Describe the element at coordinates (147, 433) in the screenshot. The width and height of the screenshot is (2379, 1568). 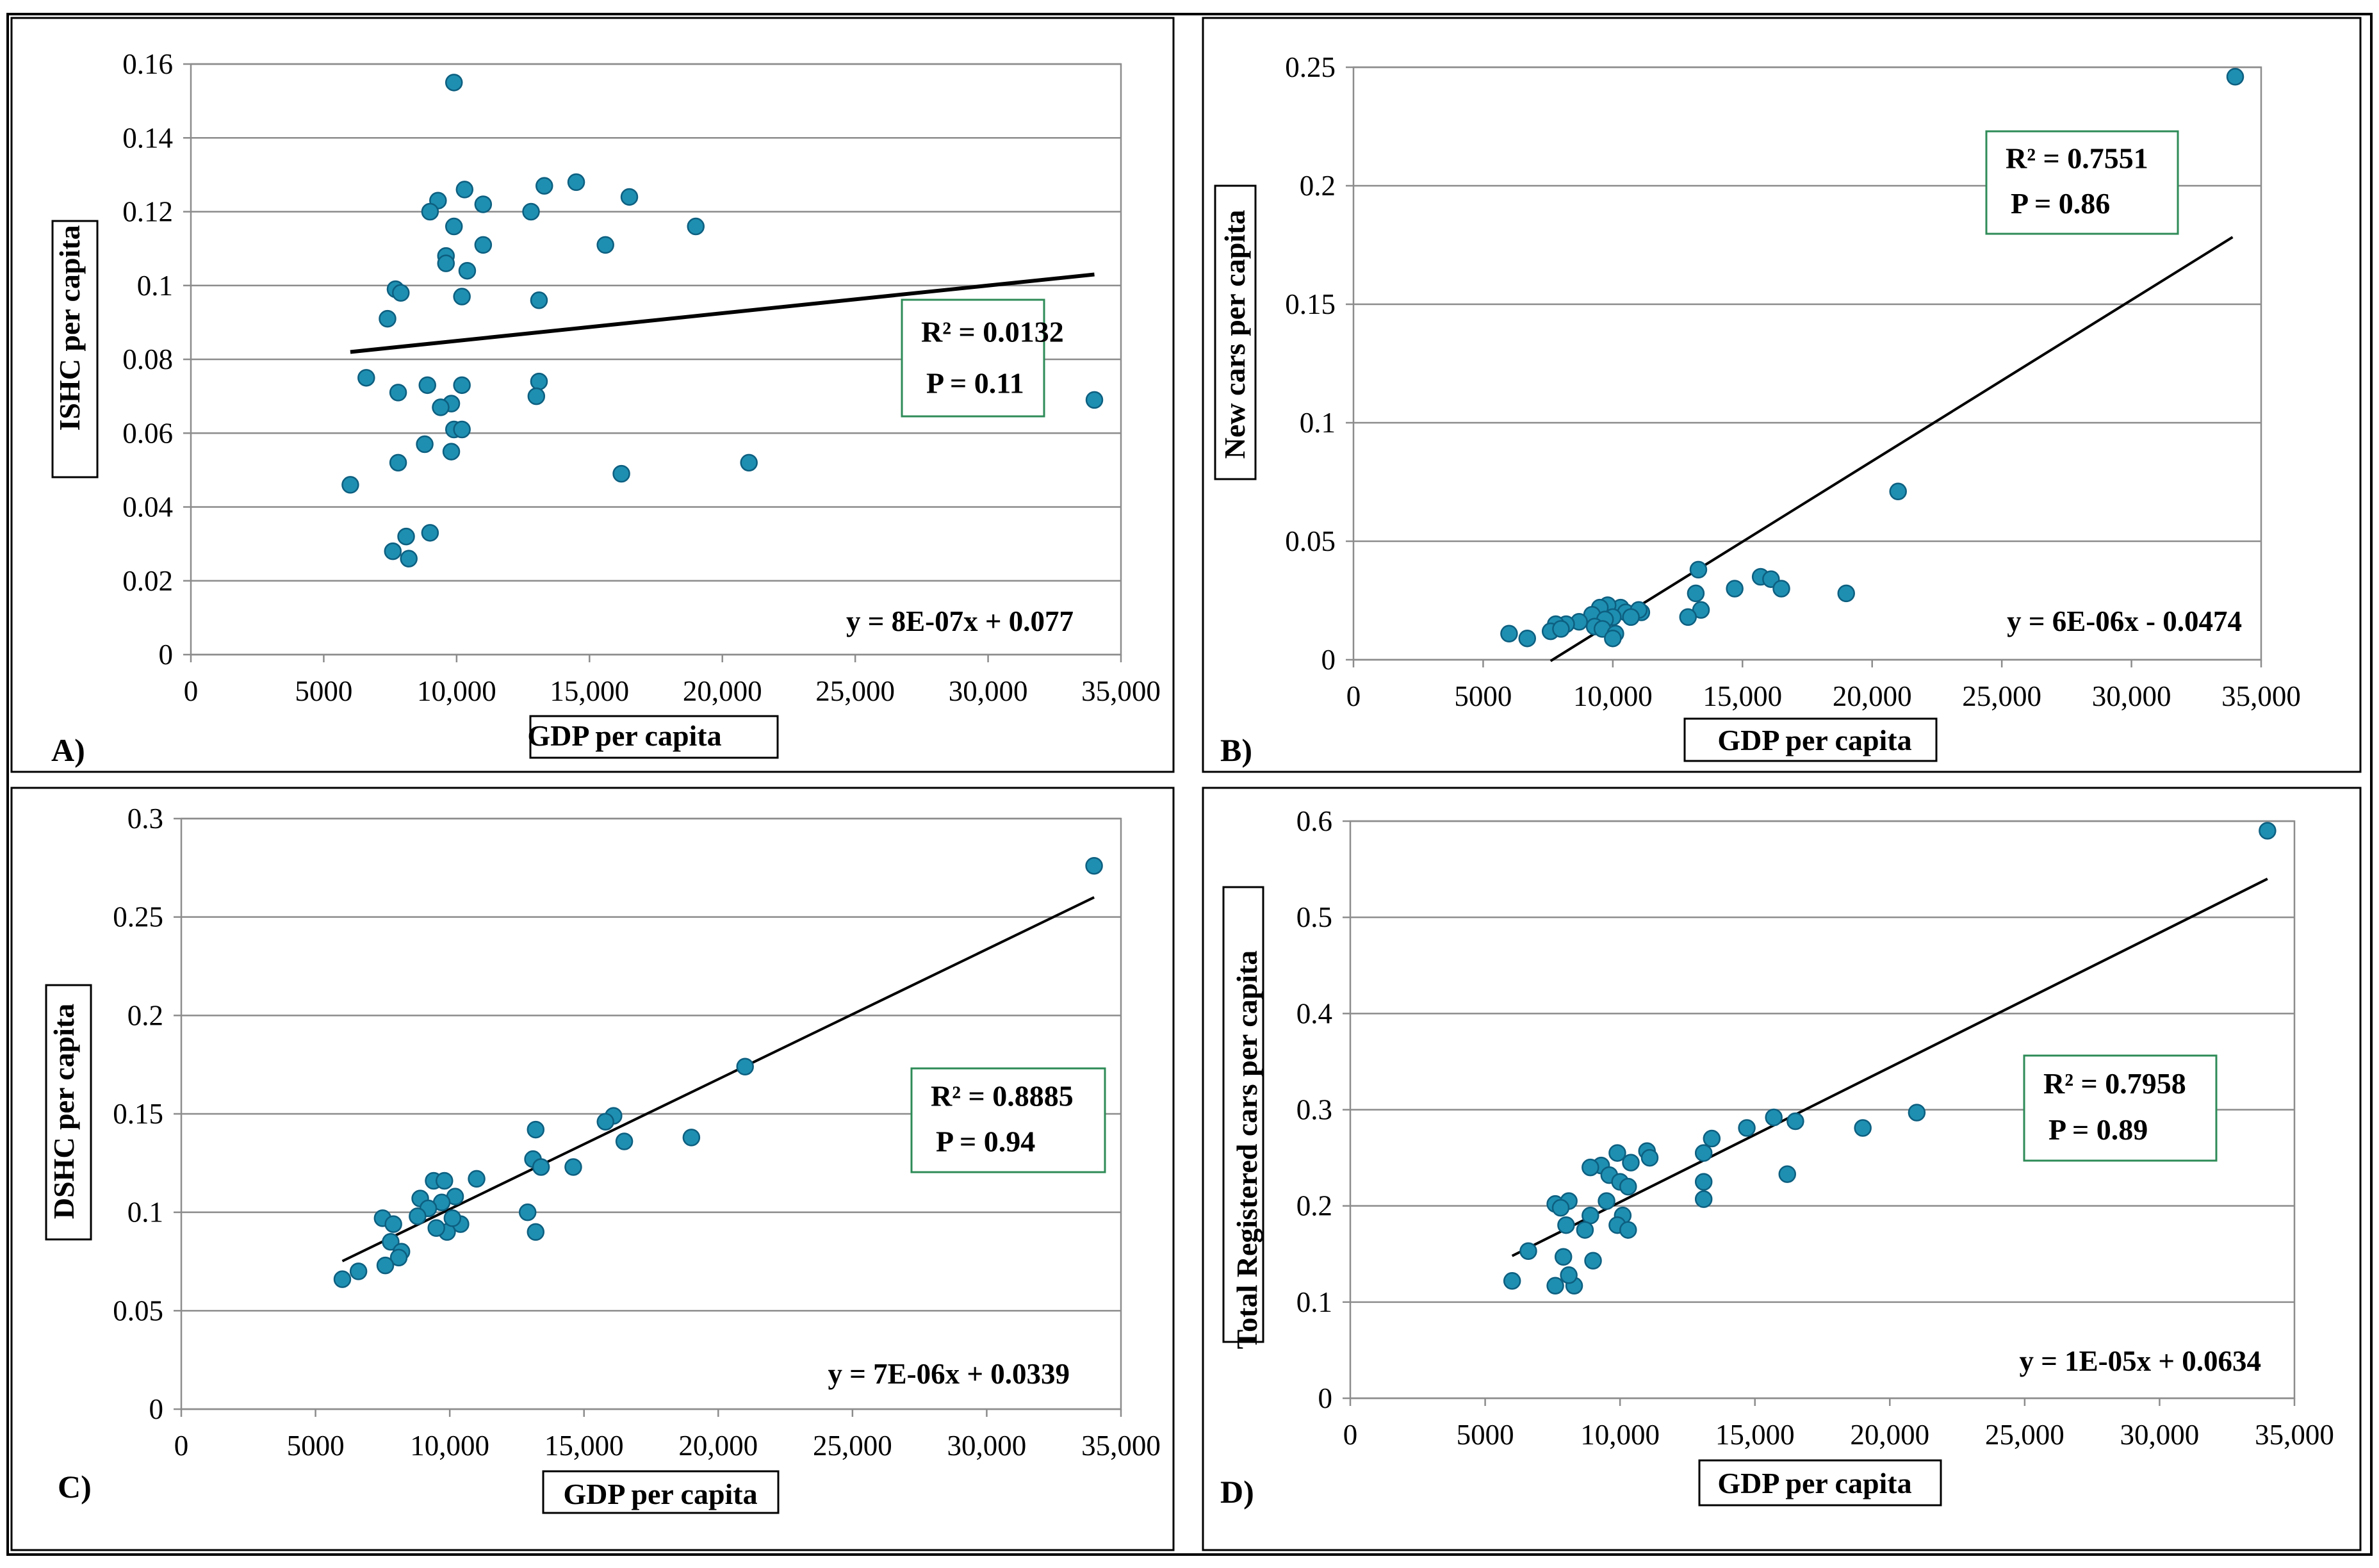
I see `y-tick-label: 0.06` at that location.